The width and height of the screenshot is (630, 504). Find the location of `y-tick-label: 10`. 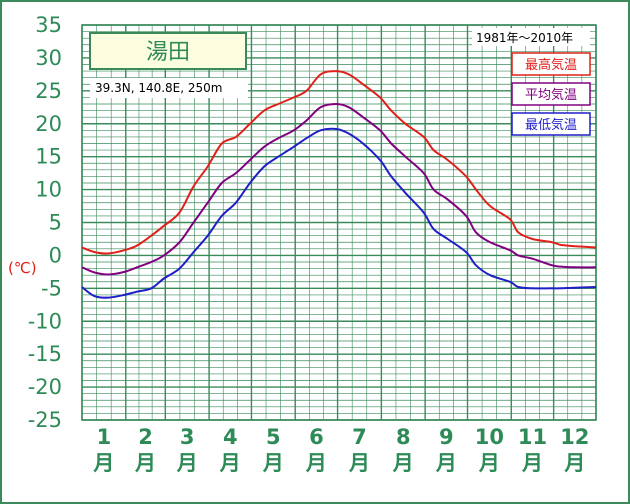

y-tick-label: 10 is located at coordinates (48, 190).